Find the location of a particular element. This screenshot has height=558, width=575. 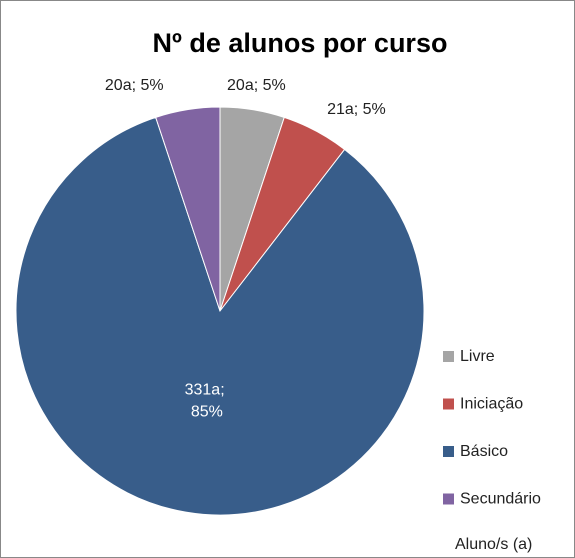

chart-title: Nº de alunos por curso is located at coordinates (300, 43).